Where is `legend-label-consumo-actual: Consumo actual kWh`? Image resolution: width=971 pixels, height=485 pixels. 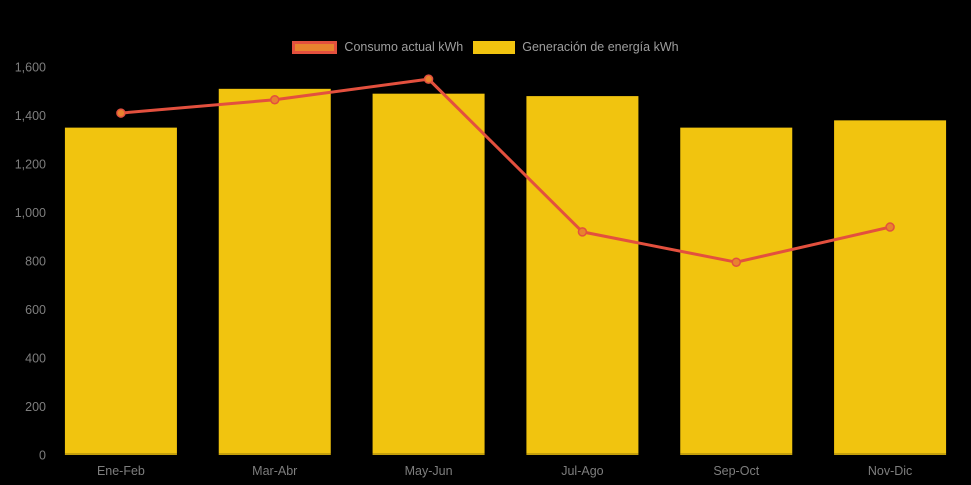
legend-label-consumo-actual: Consumo actual kWh is located at coordinates (404, 47).